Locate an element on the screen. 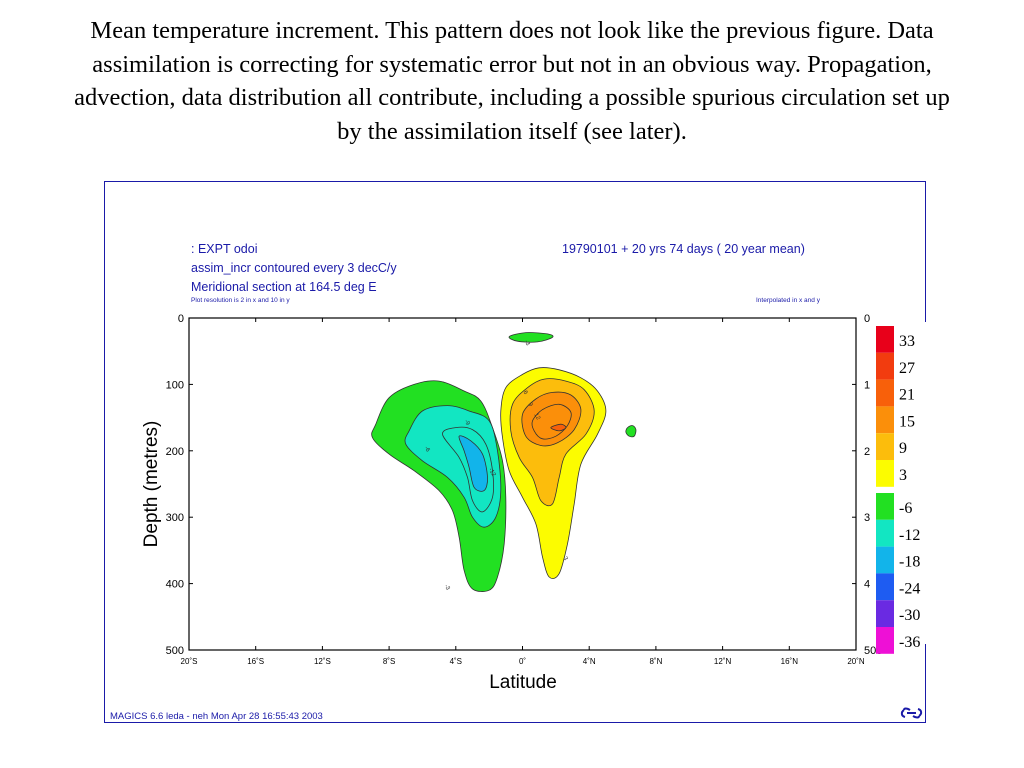  x-tick-label: 16˚S is located at coordinates (255, 661).